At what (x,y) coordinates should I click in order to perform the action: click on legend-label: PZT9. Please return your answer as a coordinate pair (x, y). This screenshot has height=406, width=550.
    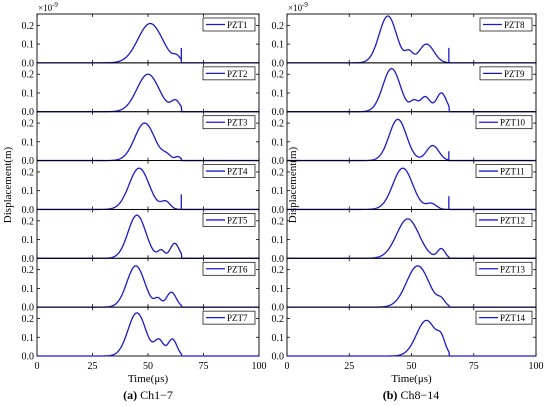
    Looking at the image, I should click on (514, 74).